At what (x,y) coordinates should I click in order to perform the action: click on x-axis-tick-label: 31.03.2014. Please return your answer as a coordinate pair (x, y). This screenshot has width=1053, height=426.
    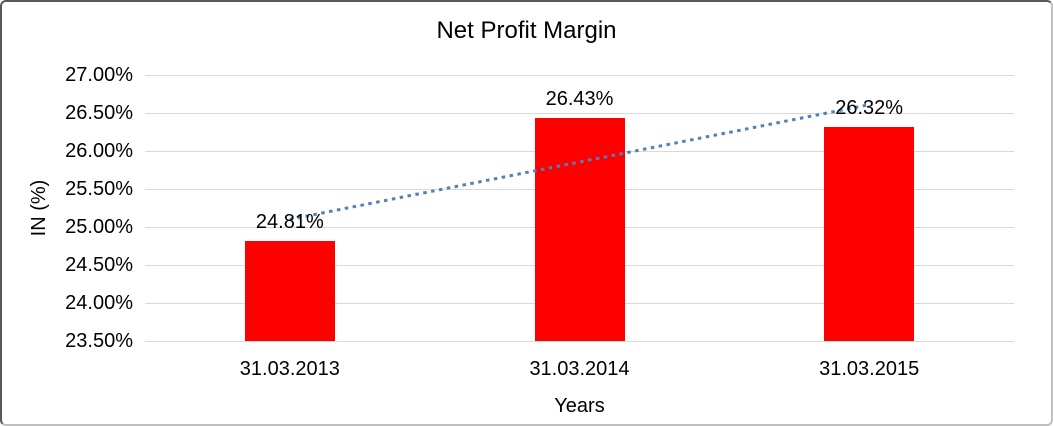
    Looking at the image, I should click on (579, 369).